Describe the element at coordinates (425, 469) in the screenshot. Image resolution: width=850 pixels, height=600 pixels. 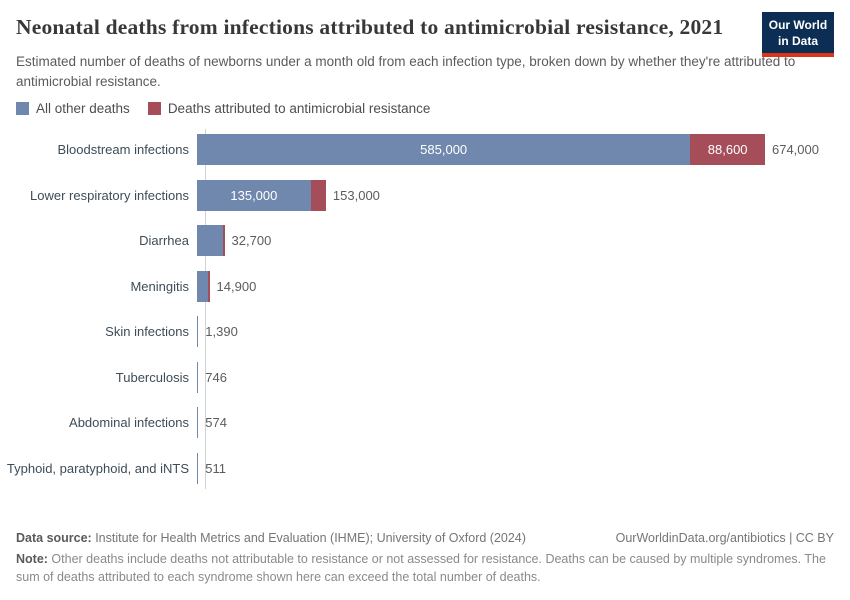
I see `chart-row: Typhoid, paratyphoid, and iNTS 511` at that location.